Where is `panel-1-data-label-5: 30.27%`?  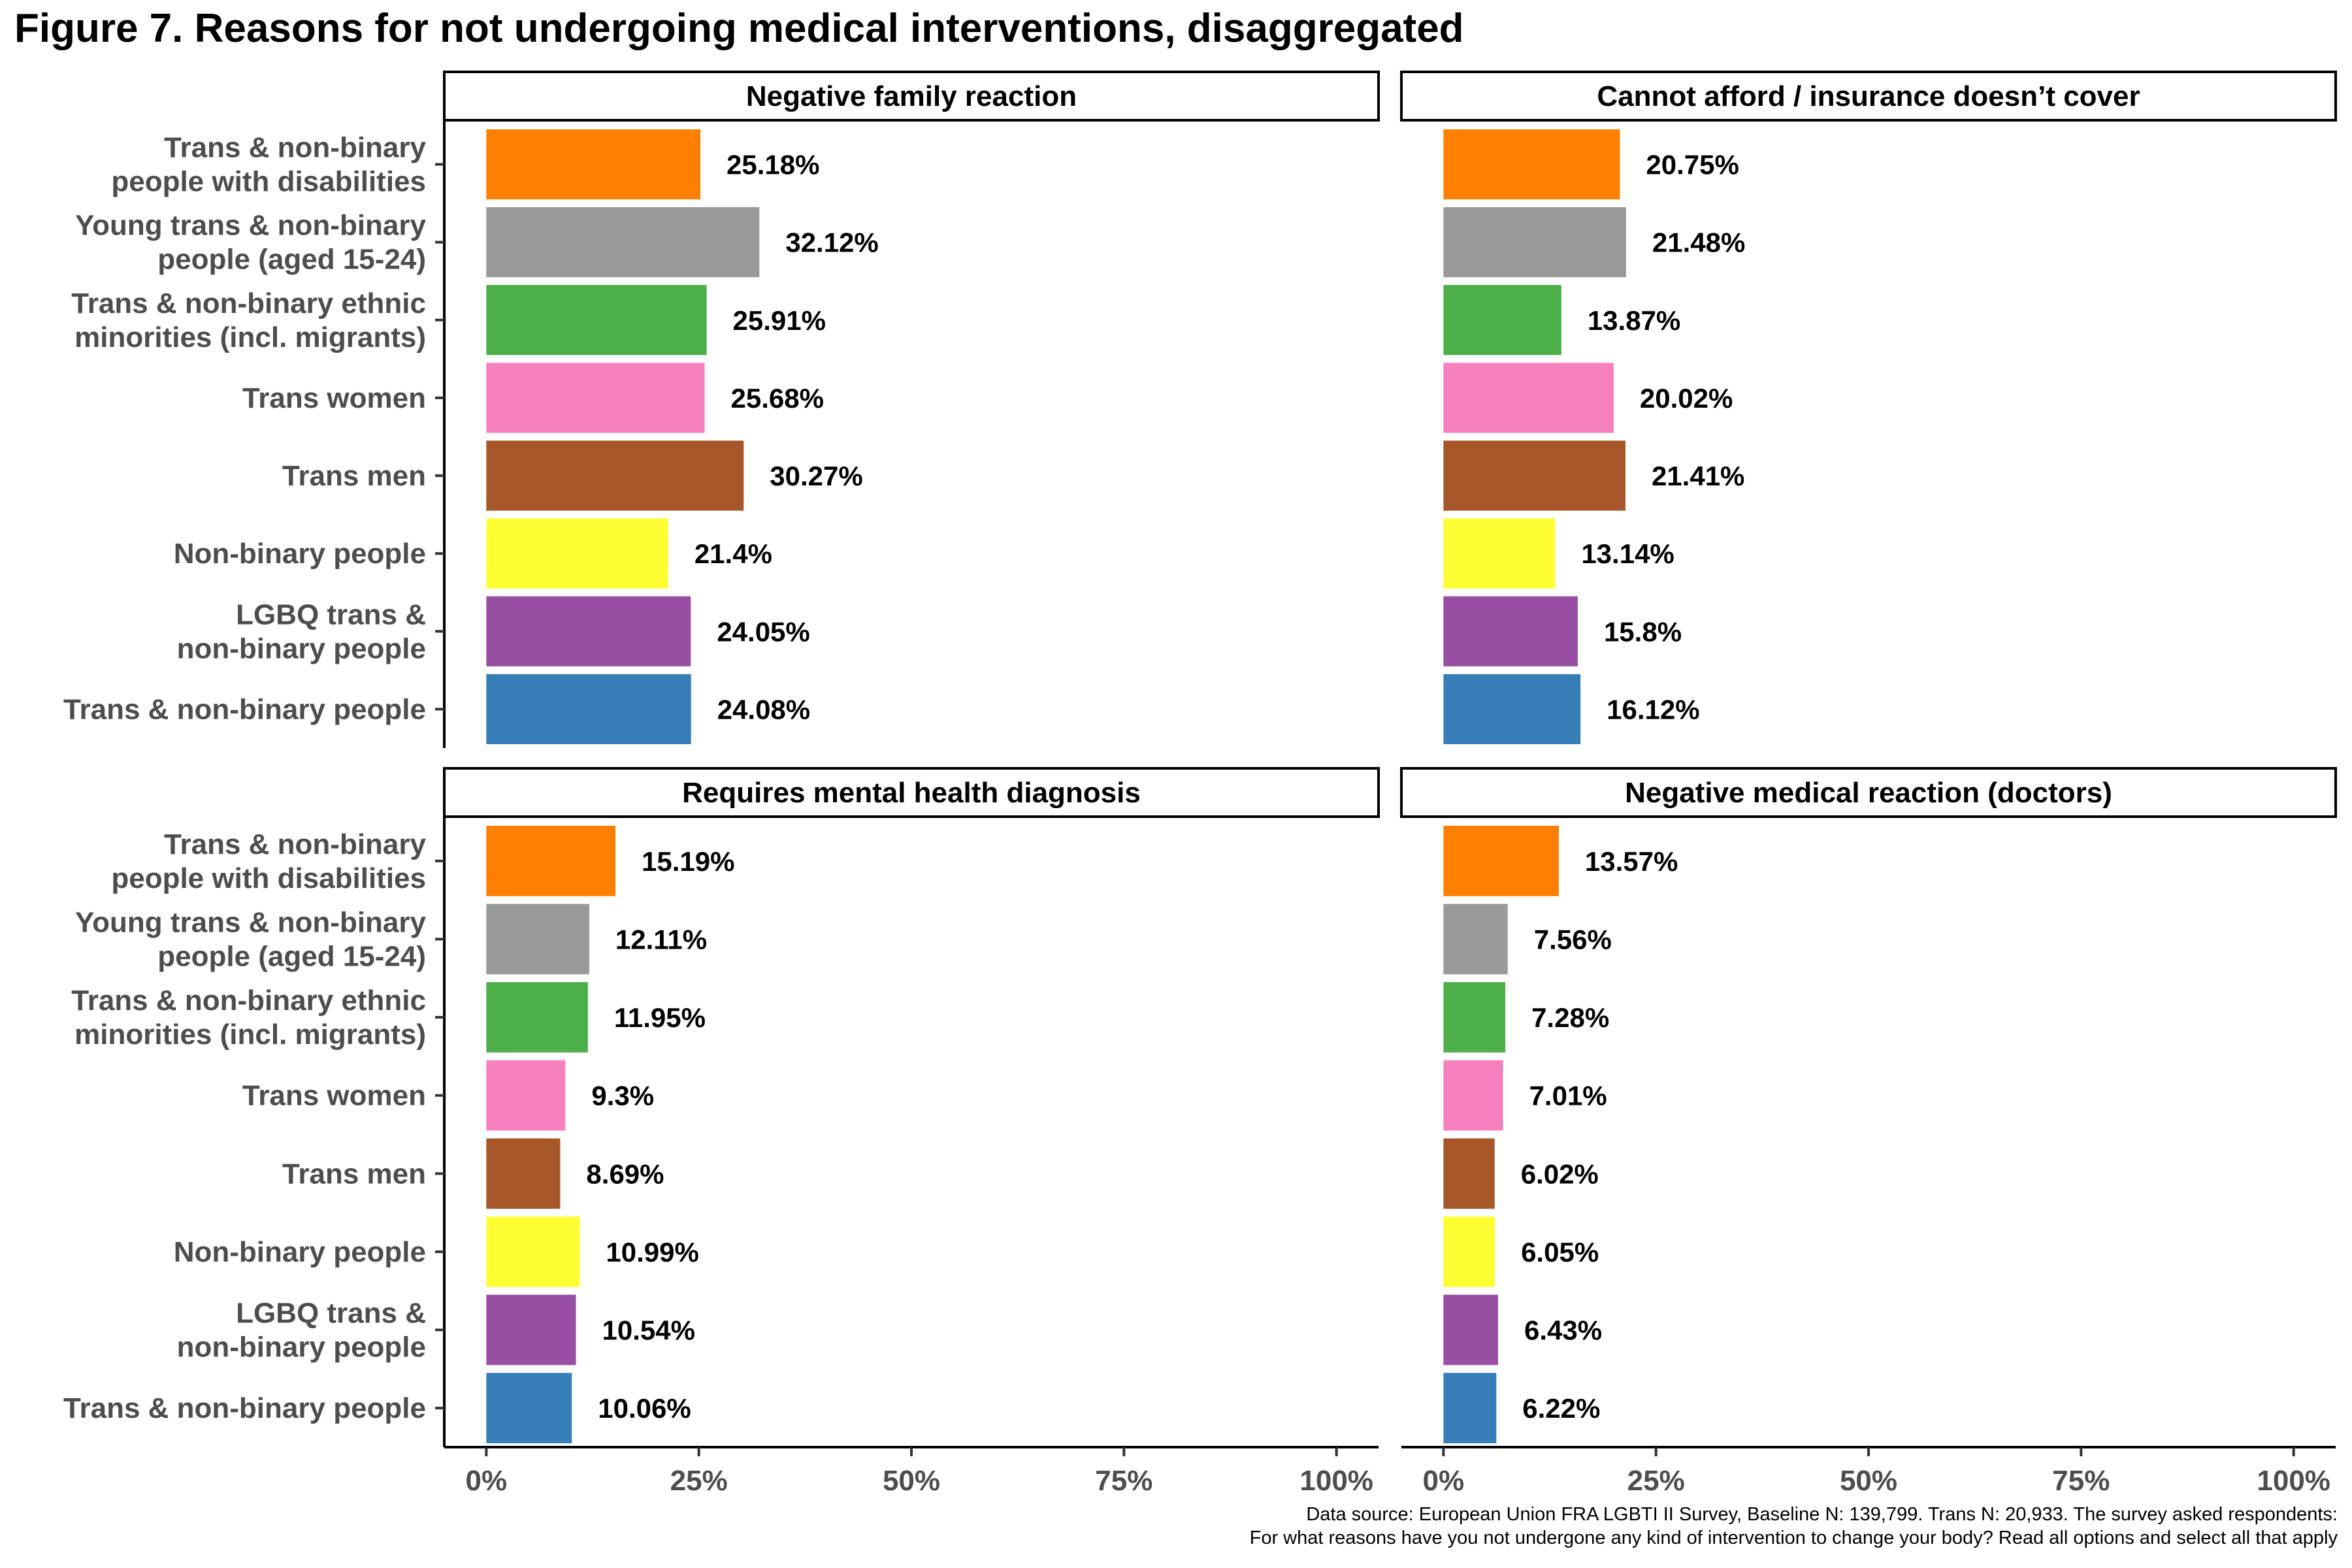 panel-1-data-label-5: 30.27% is located at coordinates (816, 476).